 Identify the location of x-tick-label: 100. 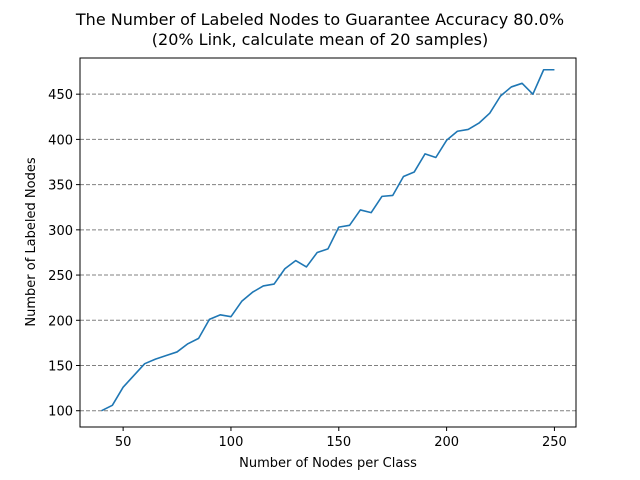
(231, 442).